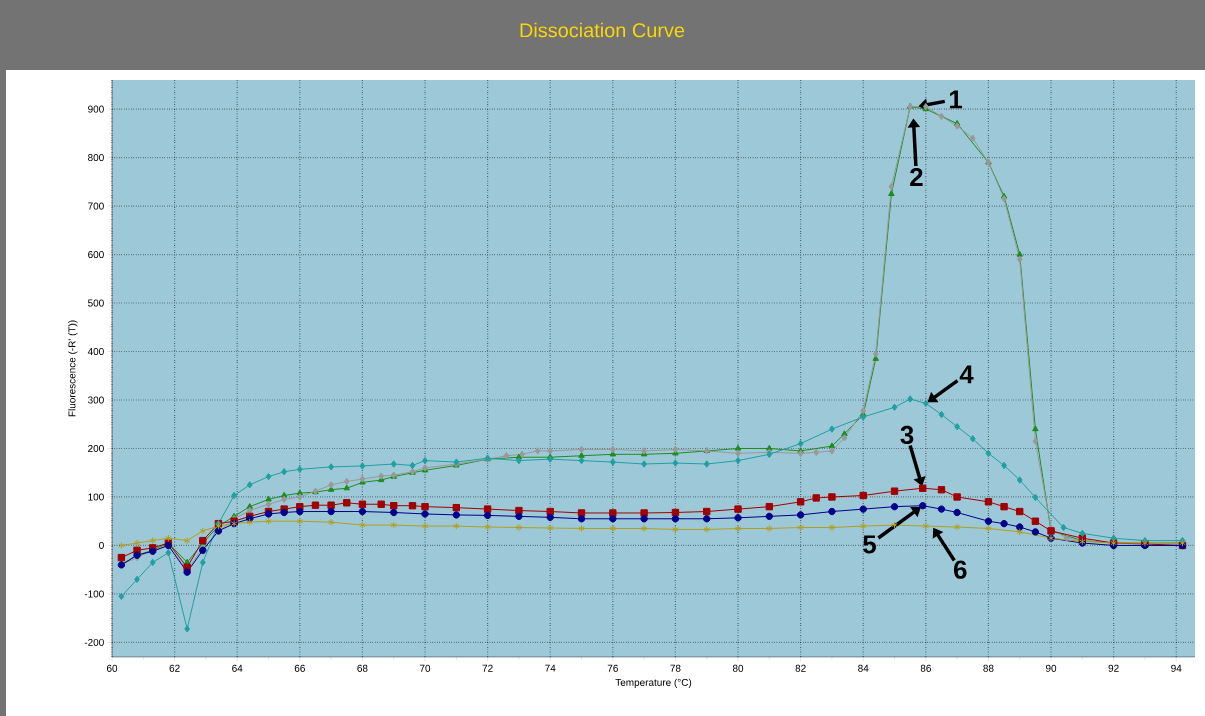  I want to click on annotation: 3, so click(907, 435).